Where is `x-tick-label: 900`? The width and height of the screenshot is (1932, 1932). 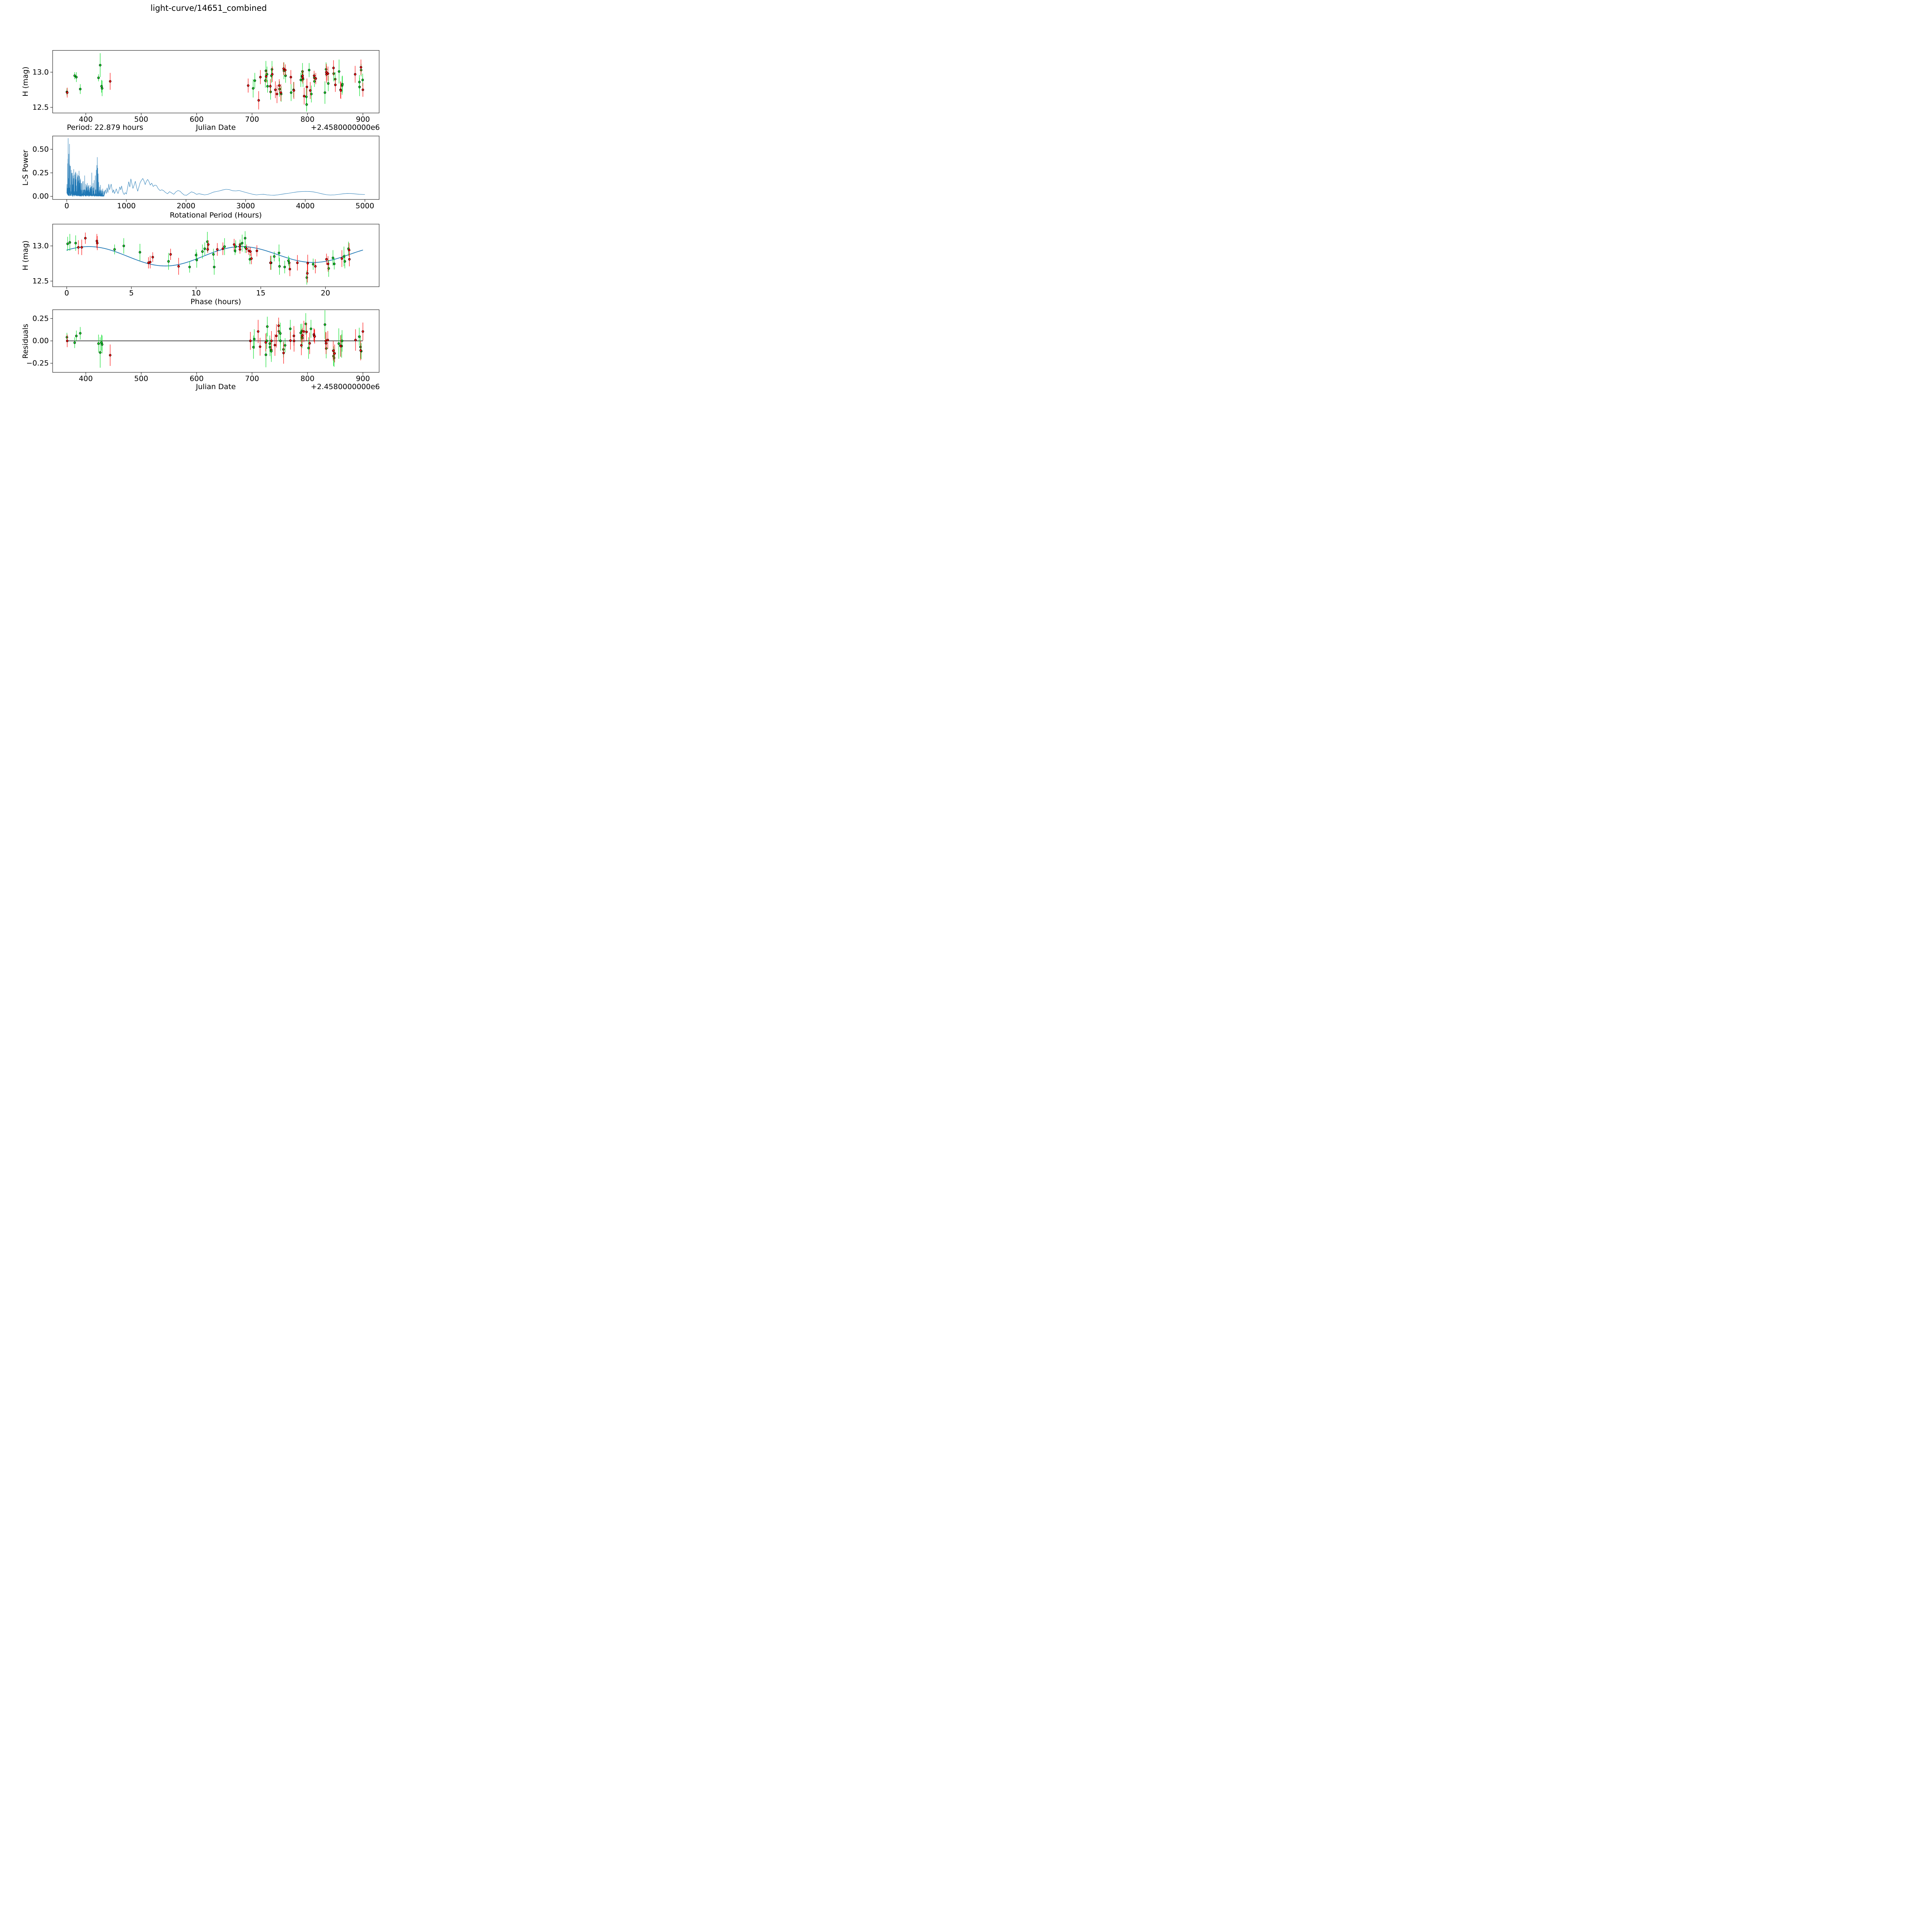
x-tick-label: 900 is located at coordinates (363, 120).